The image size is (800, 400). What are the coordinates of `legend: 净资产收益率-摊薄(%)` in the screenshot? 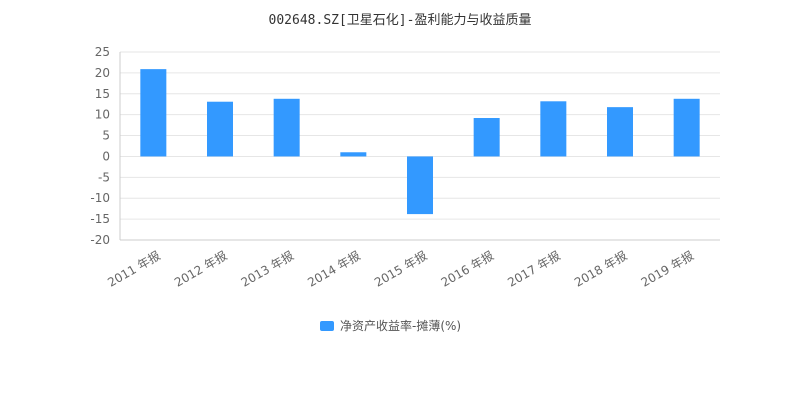 It's located at (390, 325).